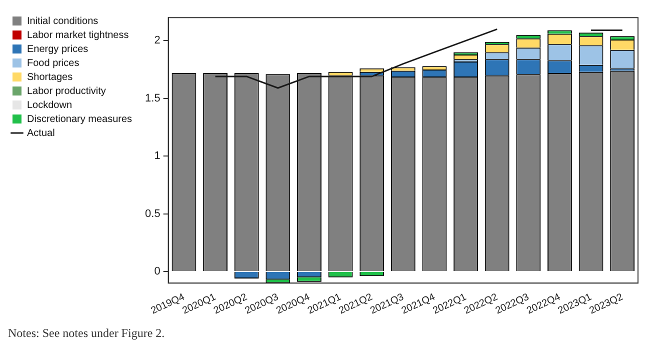  What do you see at coordinates (152, 98) in the screenshot?
I see `y-tick-label: 1.5` at bounding box center [152, 98].